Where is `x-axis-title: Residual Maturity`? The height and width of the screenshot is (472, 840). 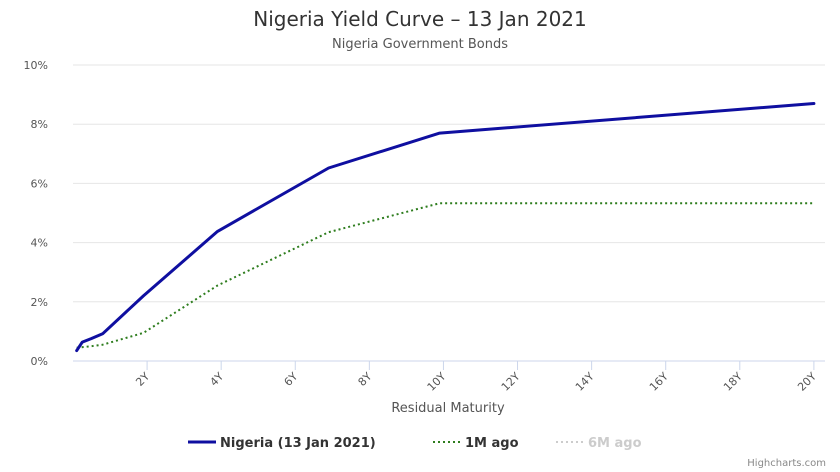 x-axis-title: Residual Maturity is located at coordinates (448, 408).